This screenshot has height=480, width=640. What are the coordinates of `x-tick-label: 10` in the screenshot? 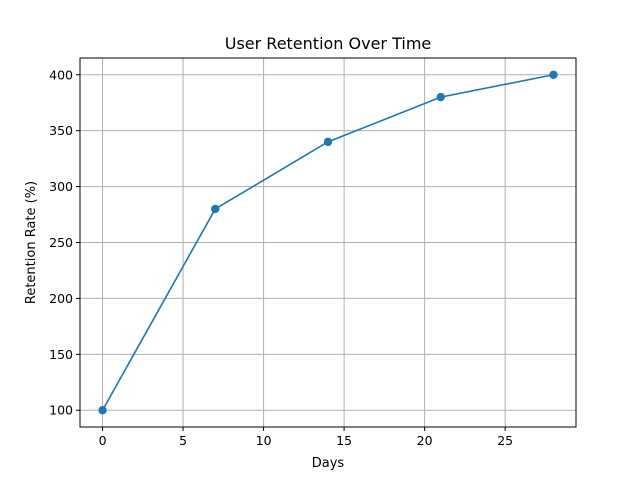 It's located at (264, 440).